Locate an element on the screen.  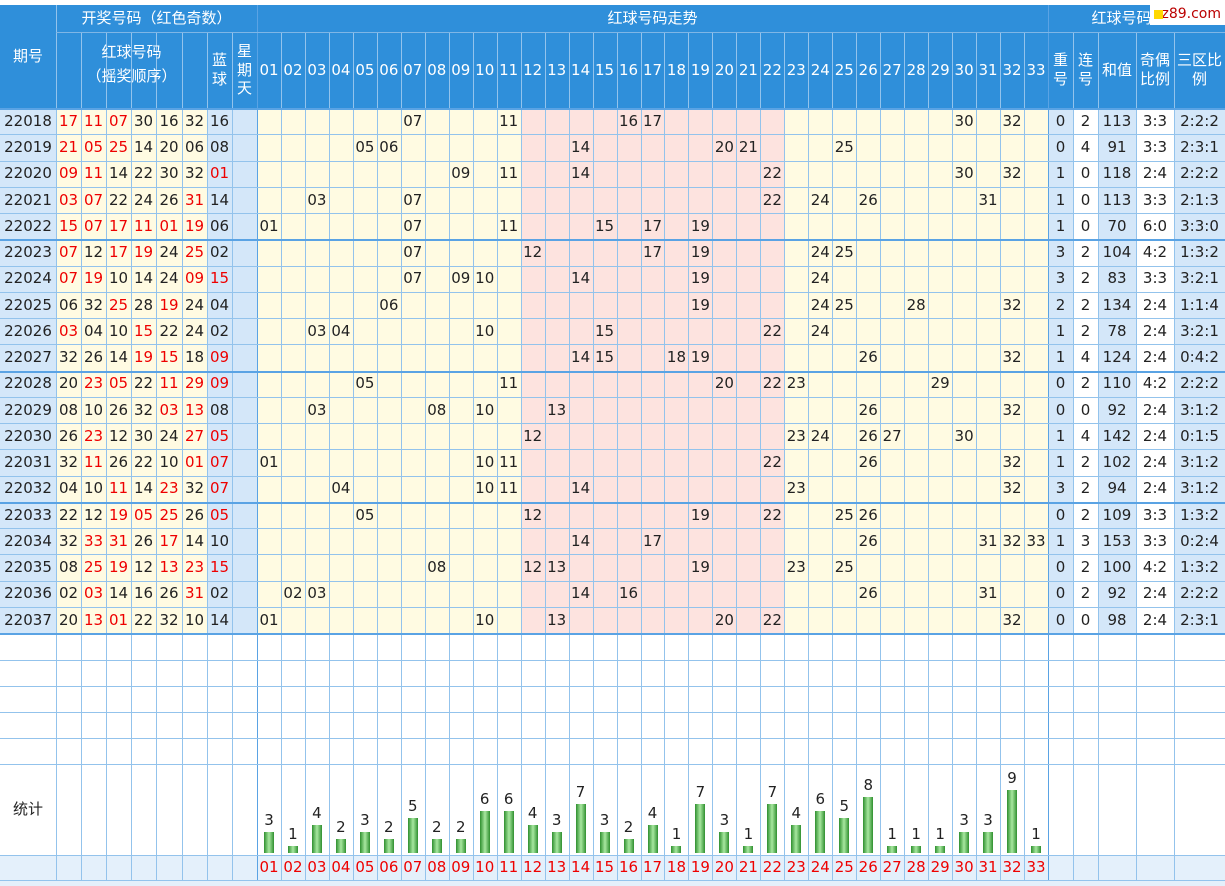
red-ball: 04 is located at coordinates (68, 488).